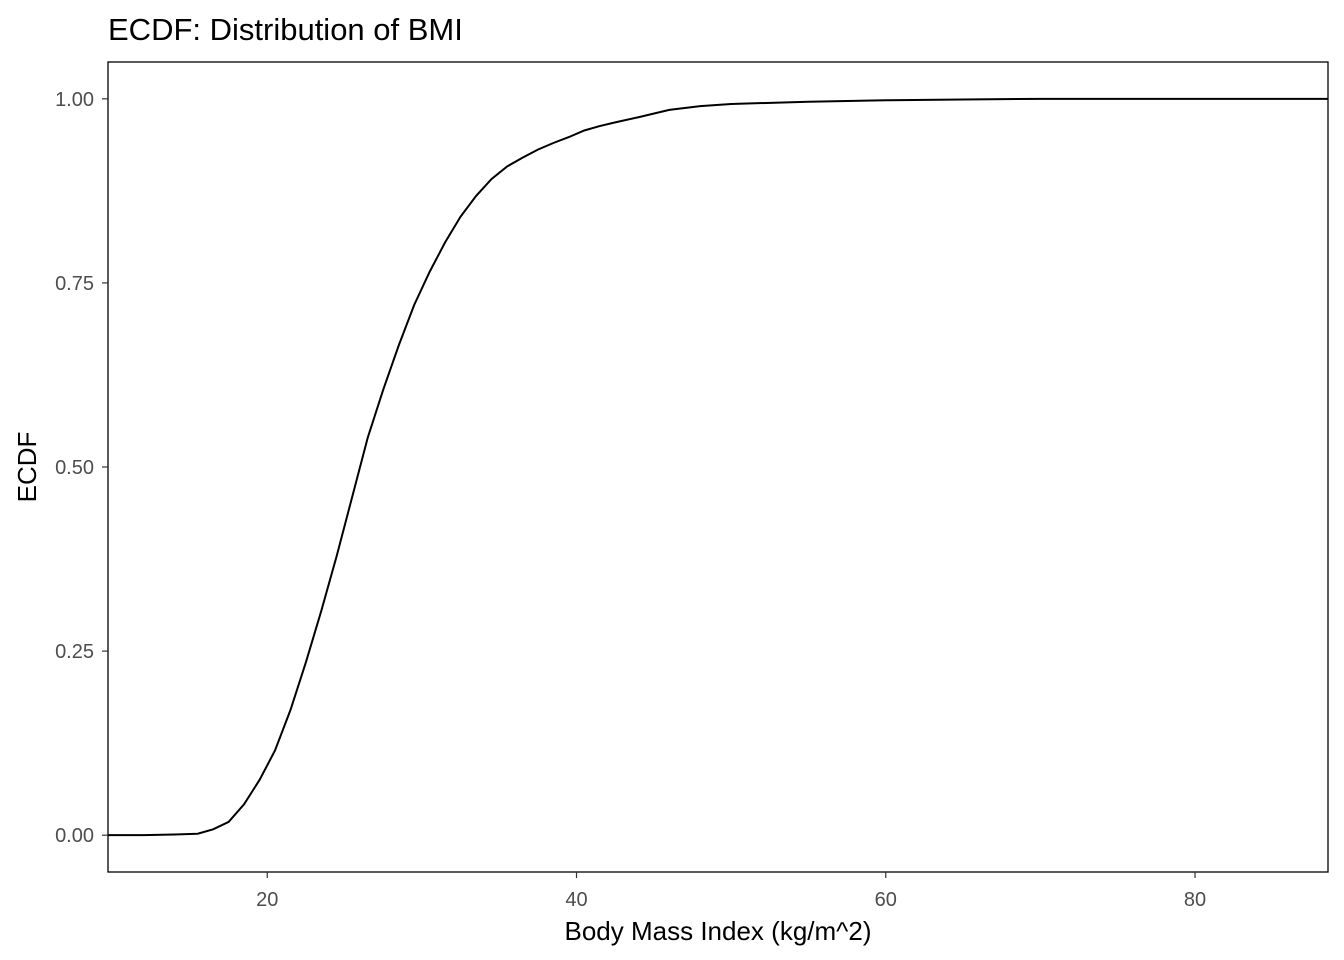 The image size is (1344, 960). I want to click on x-axis-ticks: 20 40 60 80, so click(731, 891).